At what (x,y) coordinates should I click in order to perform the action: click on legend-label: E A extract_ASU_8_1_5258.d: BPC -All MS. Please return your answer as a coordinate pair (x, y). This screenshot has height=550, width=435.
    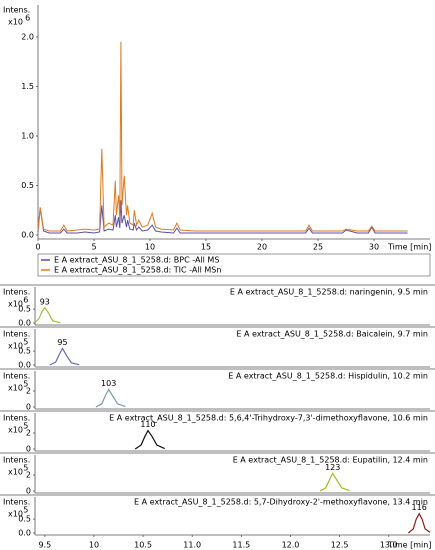
    Looking at the image, I should click on (136, 260).